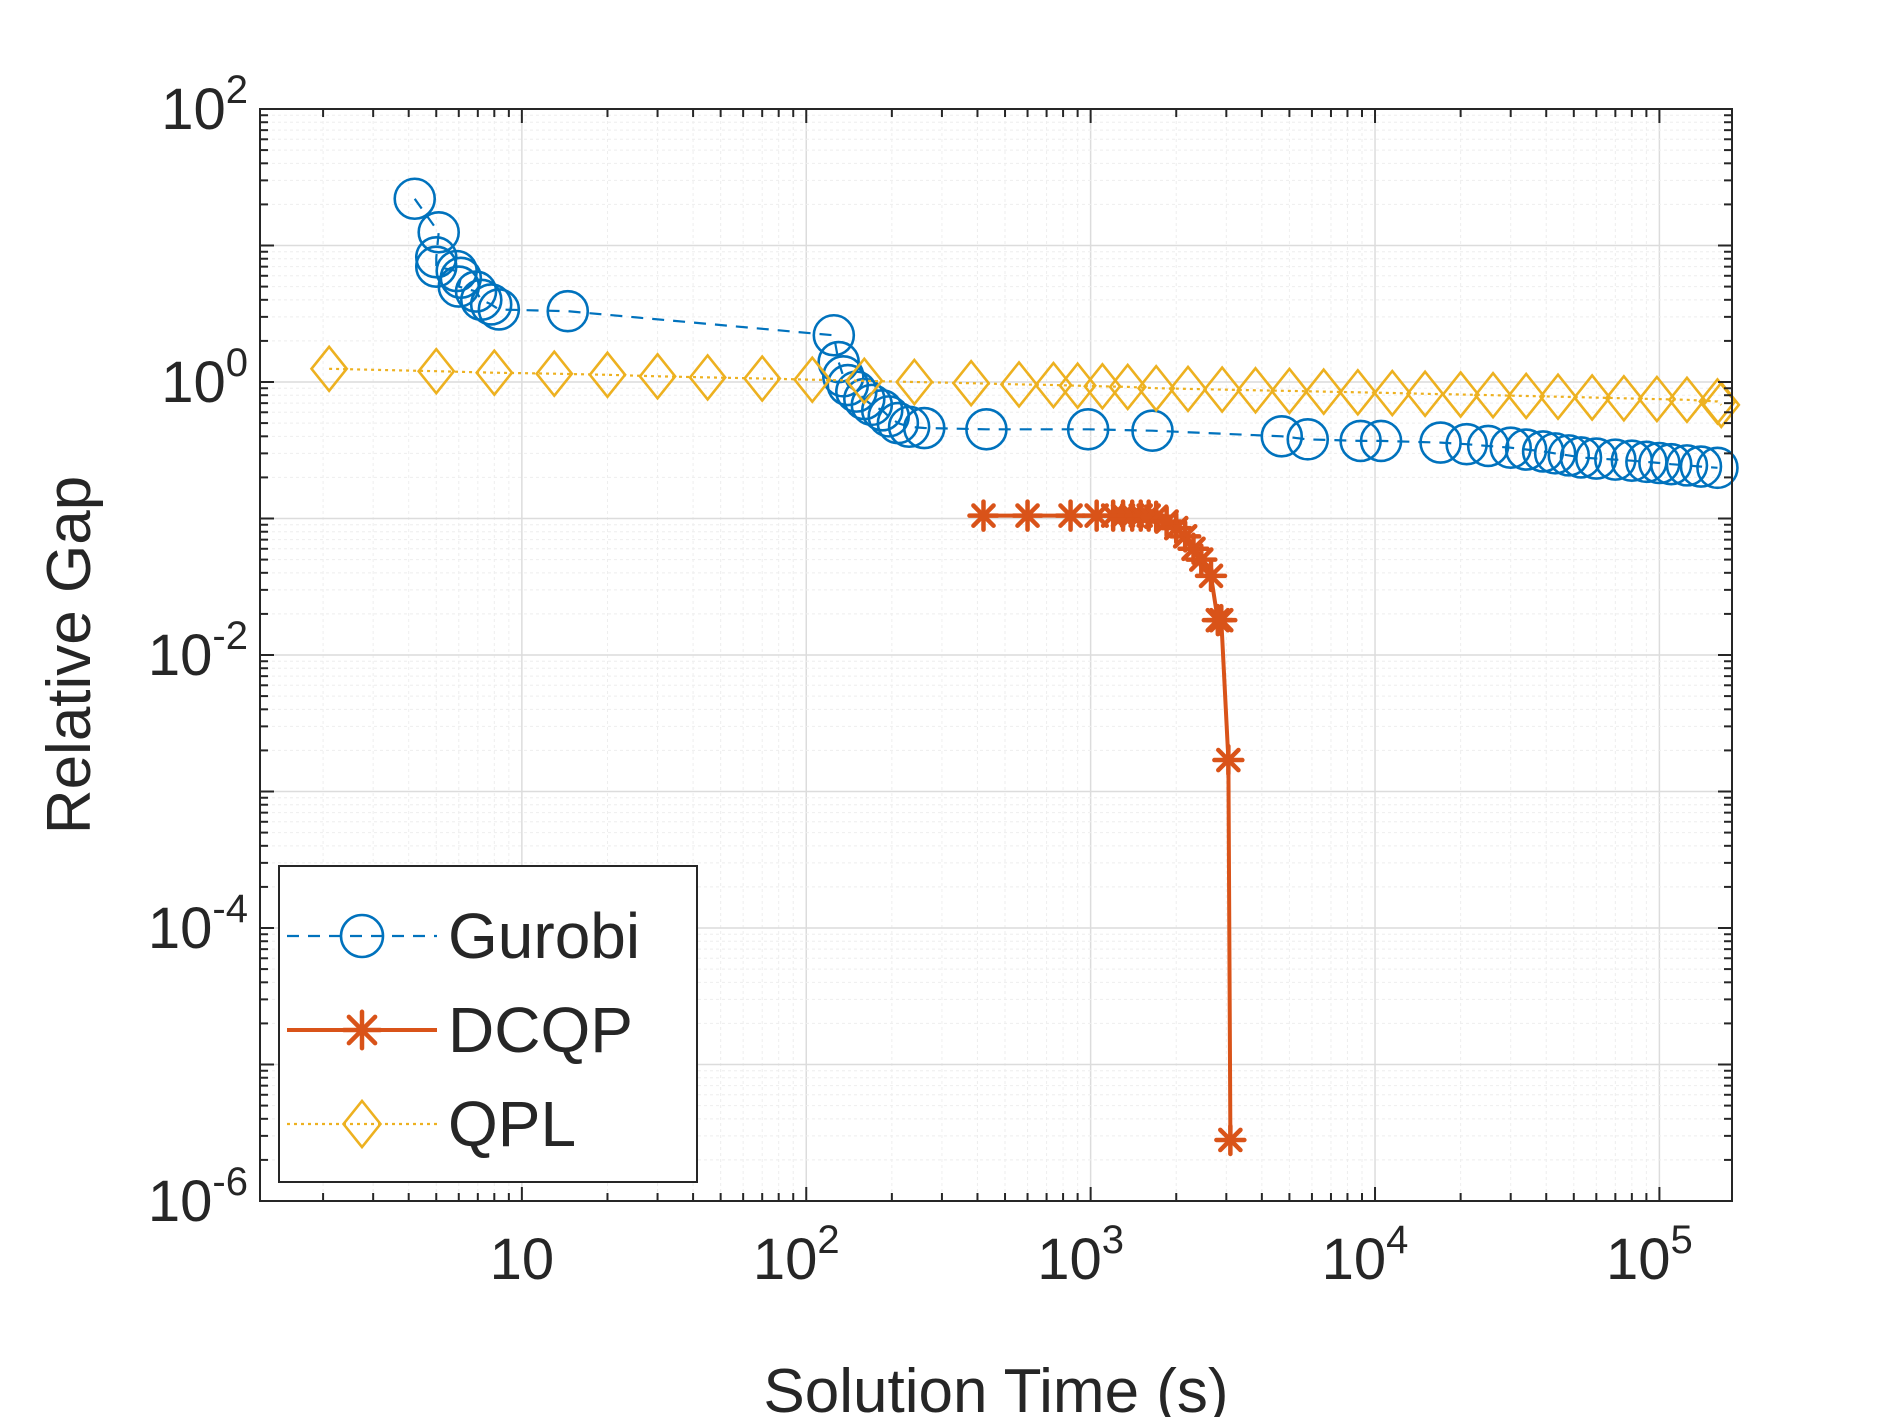  I want to click on x-tick-label: 10⁵, so click(1649, 1255).